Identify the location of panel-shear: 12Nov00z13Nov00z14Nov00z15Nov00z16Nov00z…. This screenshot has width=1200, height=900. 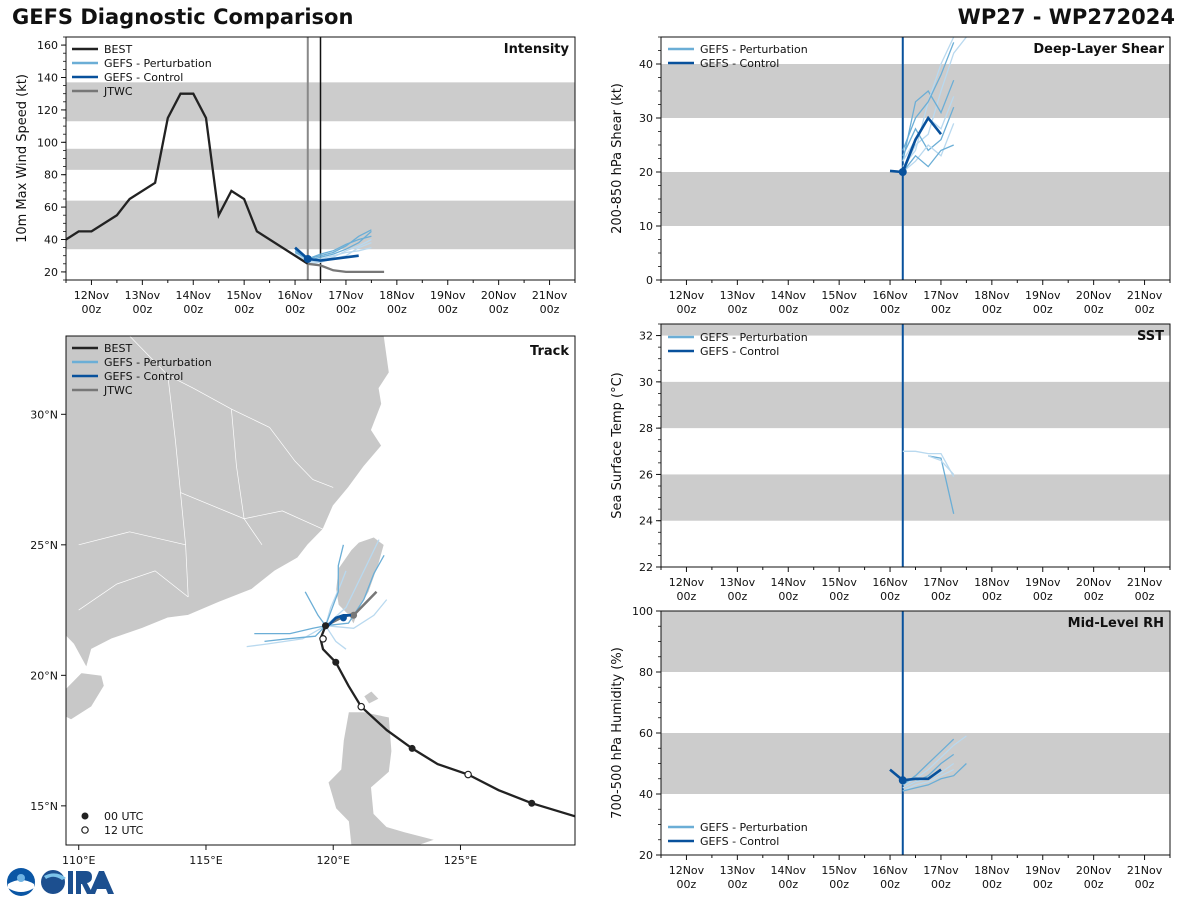
(890, 176).